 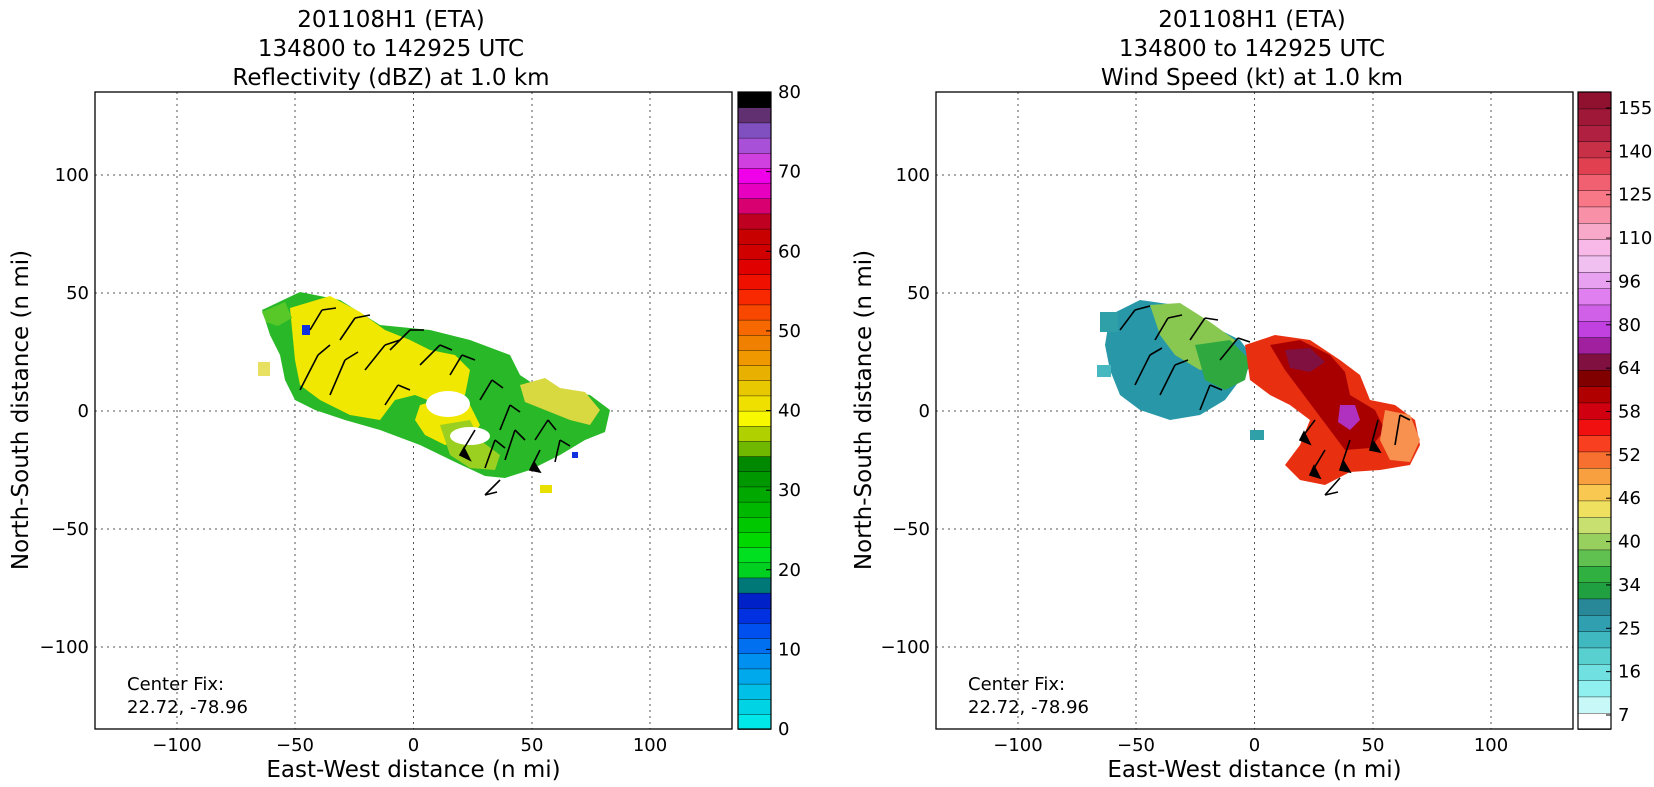 I want to click on wind-speed-field, so click(x=1258, y=392).